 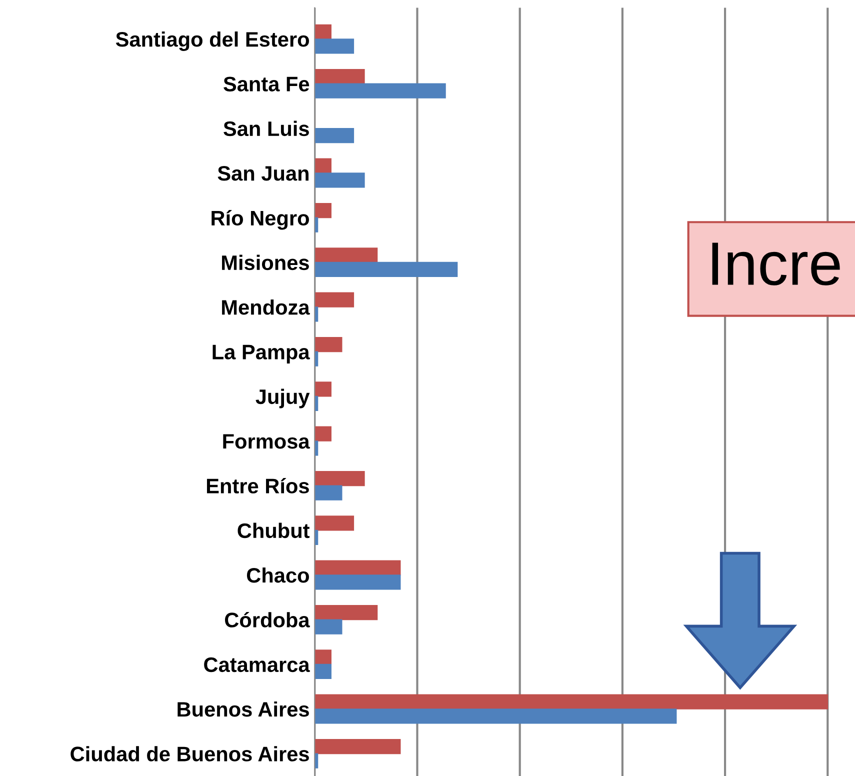 What do you see at coordinates (267, 84) in the screenshot?
I see `y-tick-label: Santa Fe` at bounding box center [267, 84].